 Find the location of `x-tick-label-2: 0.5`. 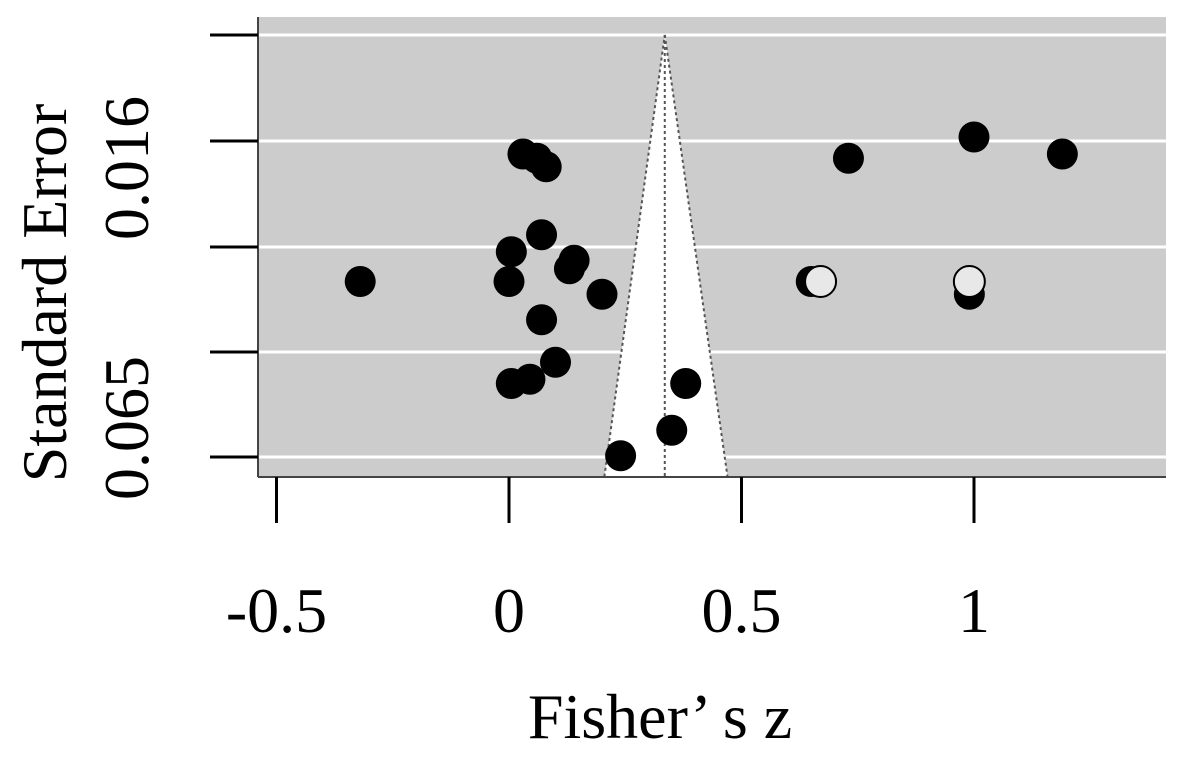

x-tick-label-2: 0.5 is located at coordinates (742, 610).